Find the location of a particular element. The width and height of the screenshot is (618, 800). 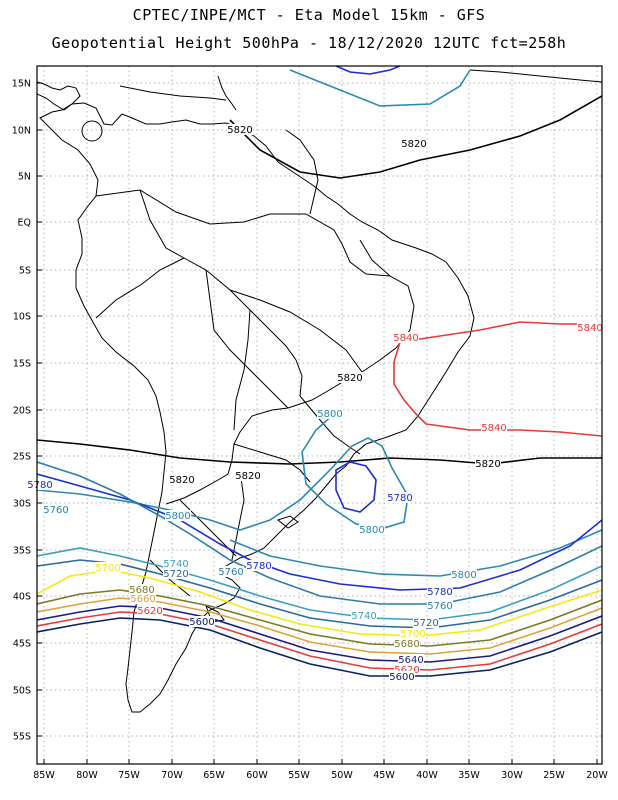

lon-label: 70W is located at coordinates (172, 775).